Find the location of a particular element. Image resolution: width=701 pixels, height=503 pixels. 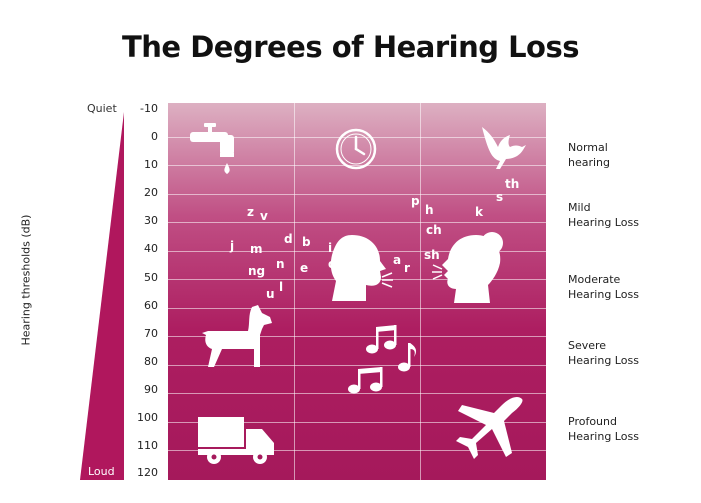

hearing-category-line1: Mild is located at coordinates (579, 207).